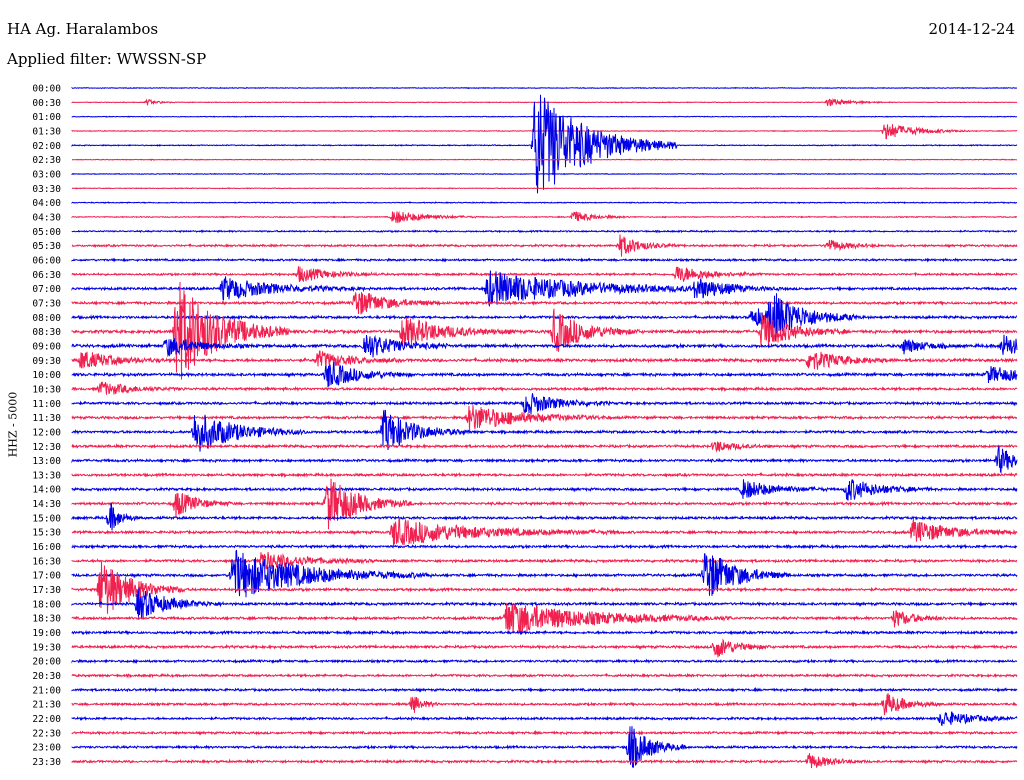  What do you see at coordinates (46, 389) in the screenshot?
I see `row-time-label: 10:30` at bounding box center [46, 389].